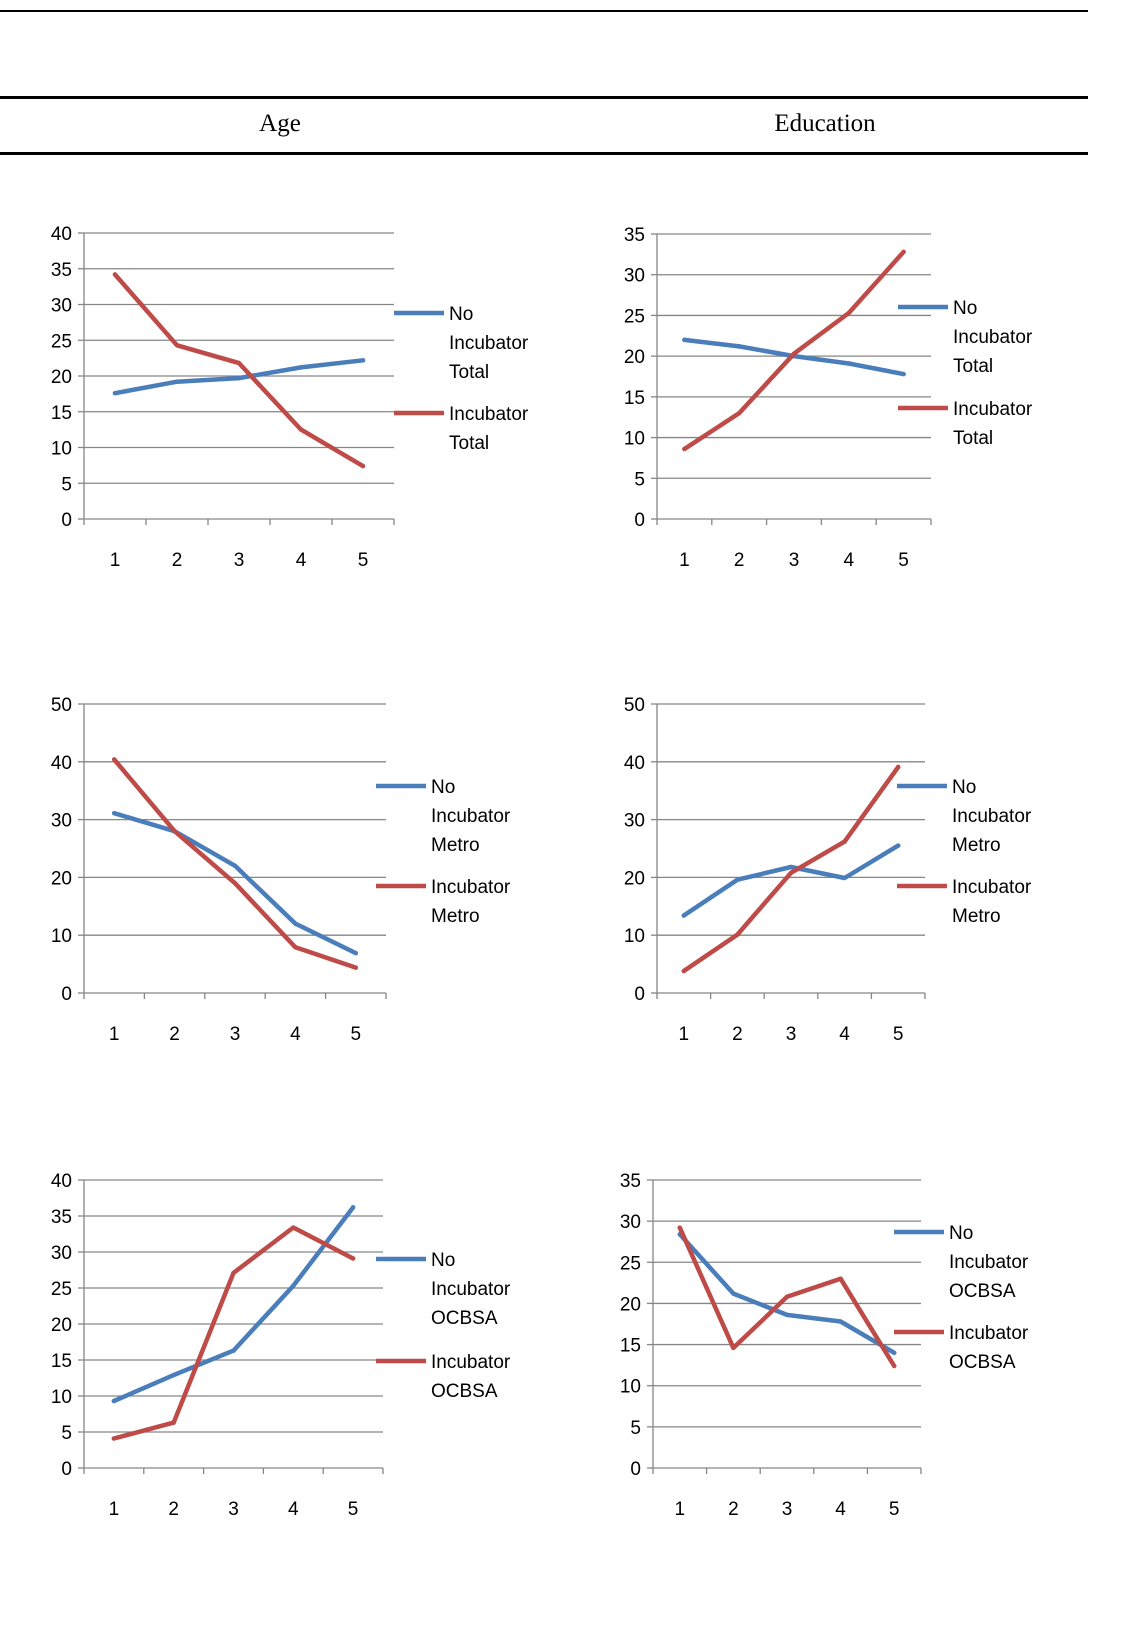  What do you see at coordinates (544, 153) in the screenshot?
I see `header-bottom-rule` at bounding box center [544, 153].